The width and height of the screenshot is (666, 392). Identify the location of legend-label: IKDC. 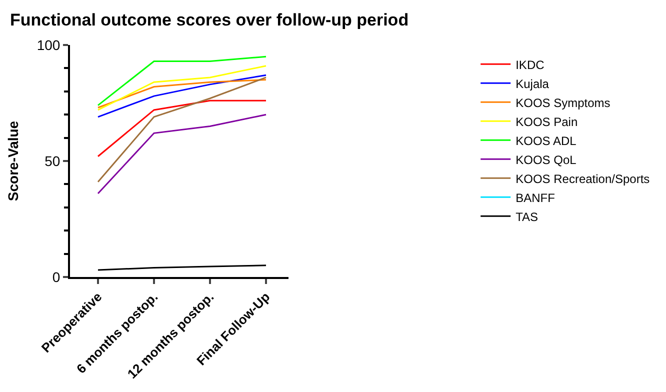
(530, 65).